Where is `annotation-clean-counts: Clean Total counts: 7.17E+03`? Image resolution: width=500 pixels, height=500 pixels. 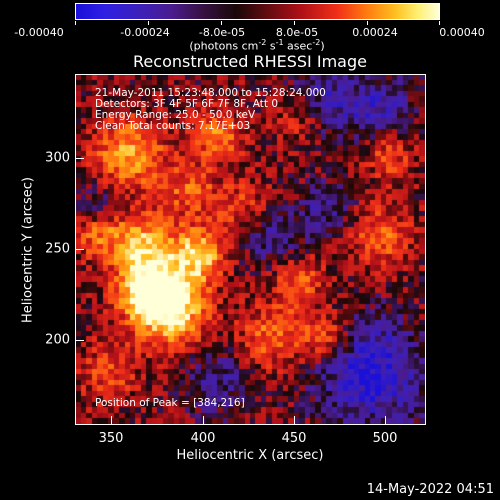
annotation-clean-counts: Clean Total counts: 7.17E+03 is located at coordinates (173, 126).